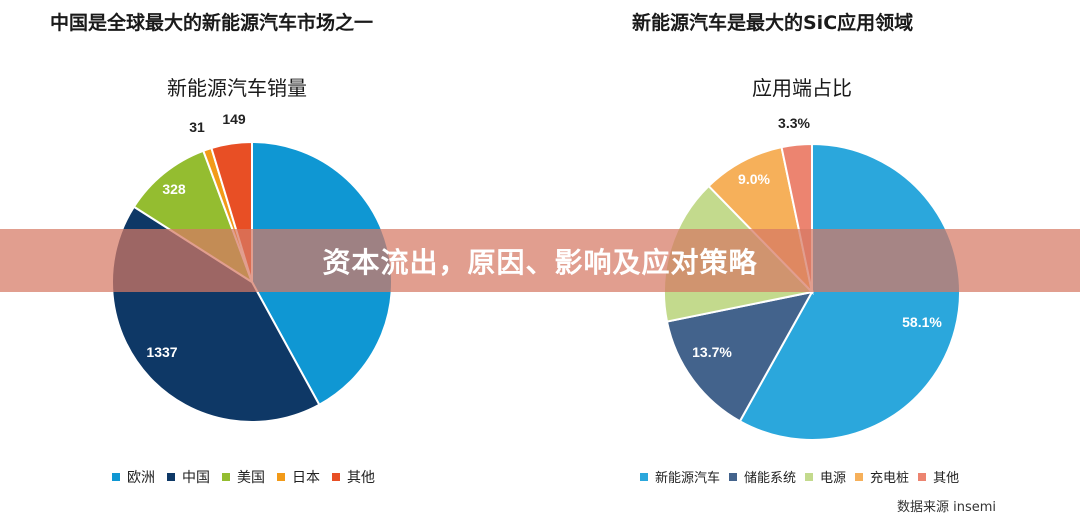 The height and width of the screenshot is (521, 1080). Describe the element at coordinates (712, 352) in the screenshot. I see `pie2-data-label-1: 13.7%` at that location.